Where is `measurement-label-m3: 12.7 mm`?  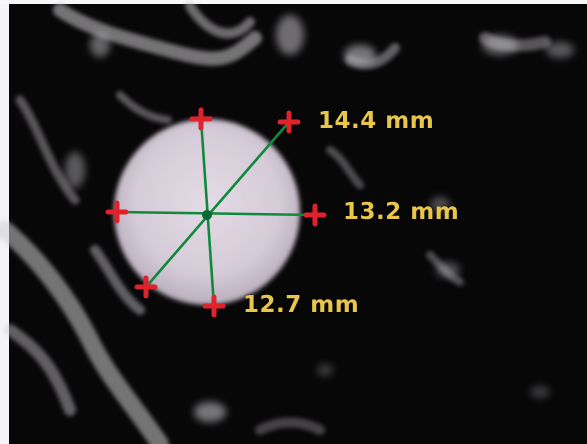 measurement-label-m3: 12.7 mm is located at coordinates (301, 305).